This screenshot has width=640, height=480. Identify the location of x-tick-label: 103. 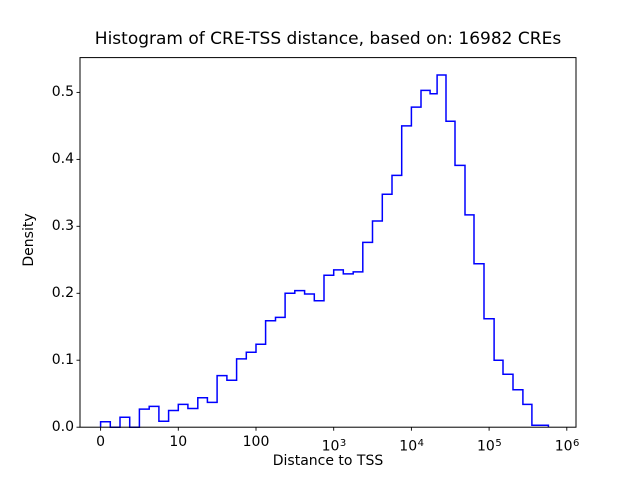
(334, 446).